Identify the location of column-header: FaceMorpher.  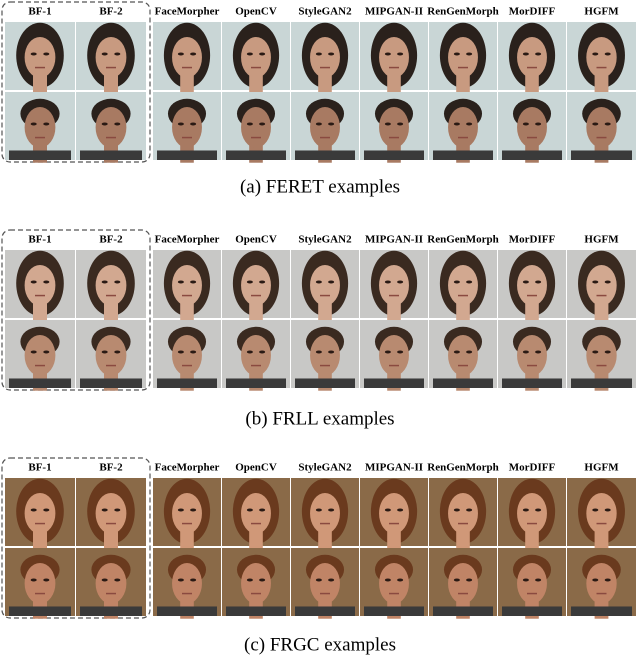
(187, 12).